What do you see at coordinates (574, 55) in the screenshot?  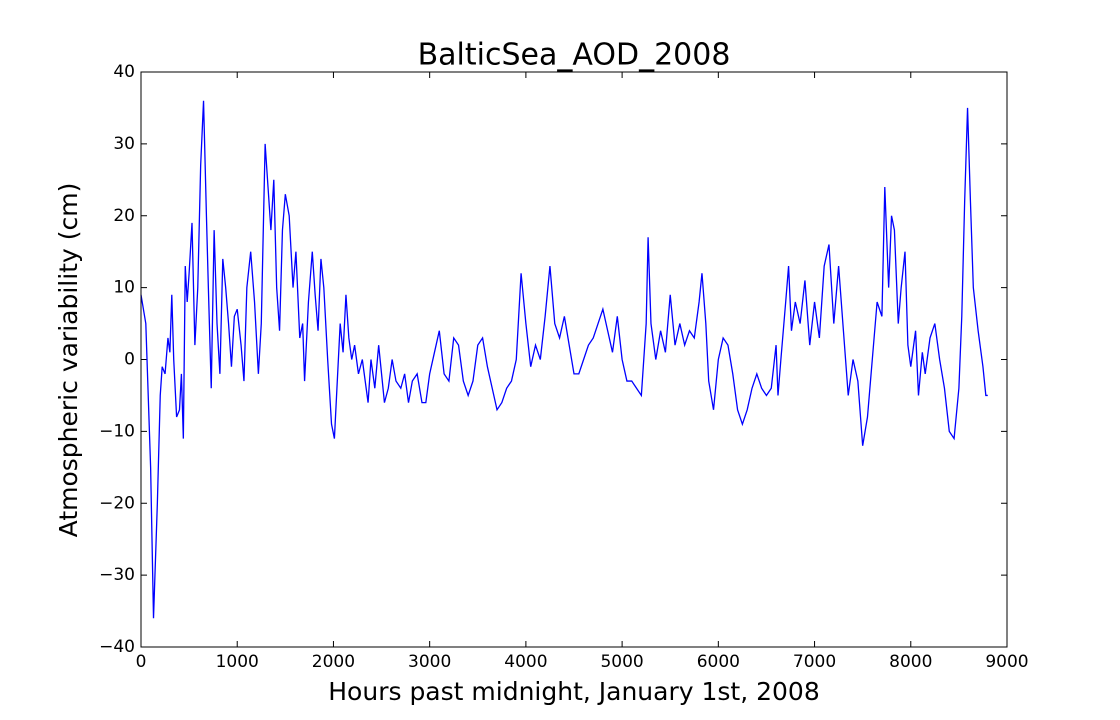 I see `chart-title: BalticSea_AOD_2008` at bounding box center [574, 55].